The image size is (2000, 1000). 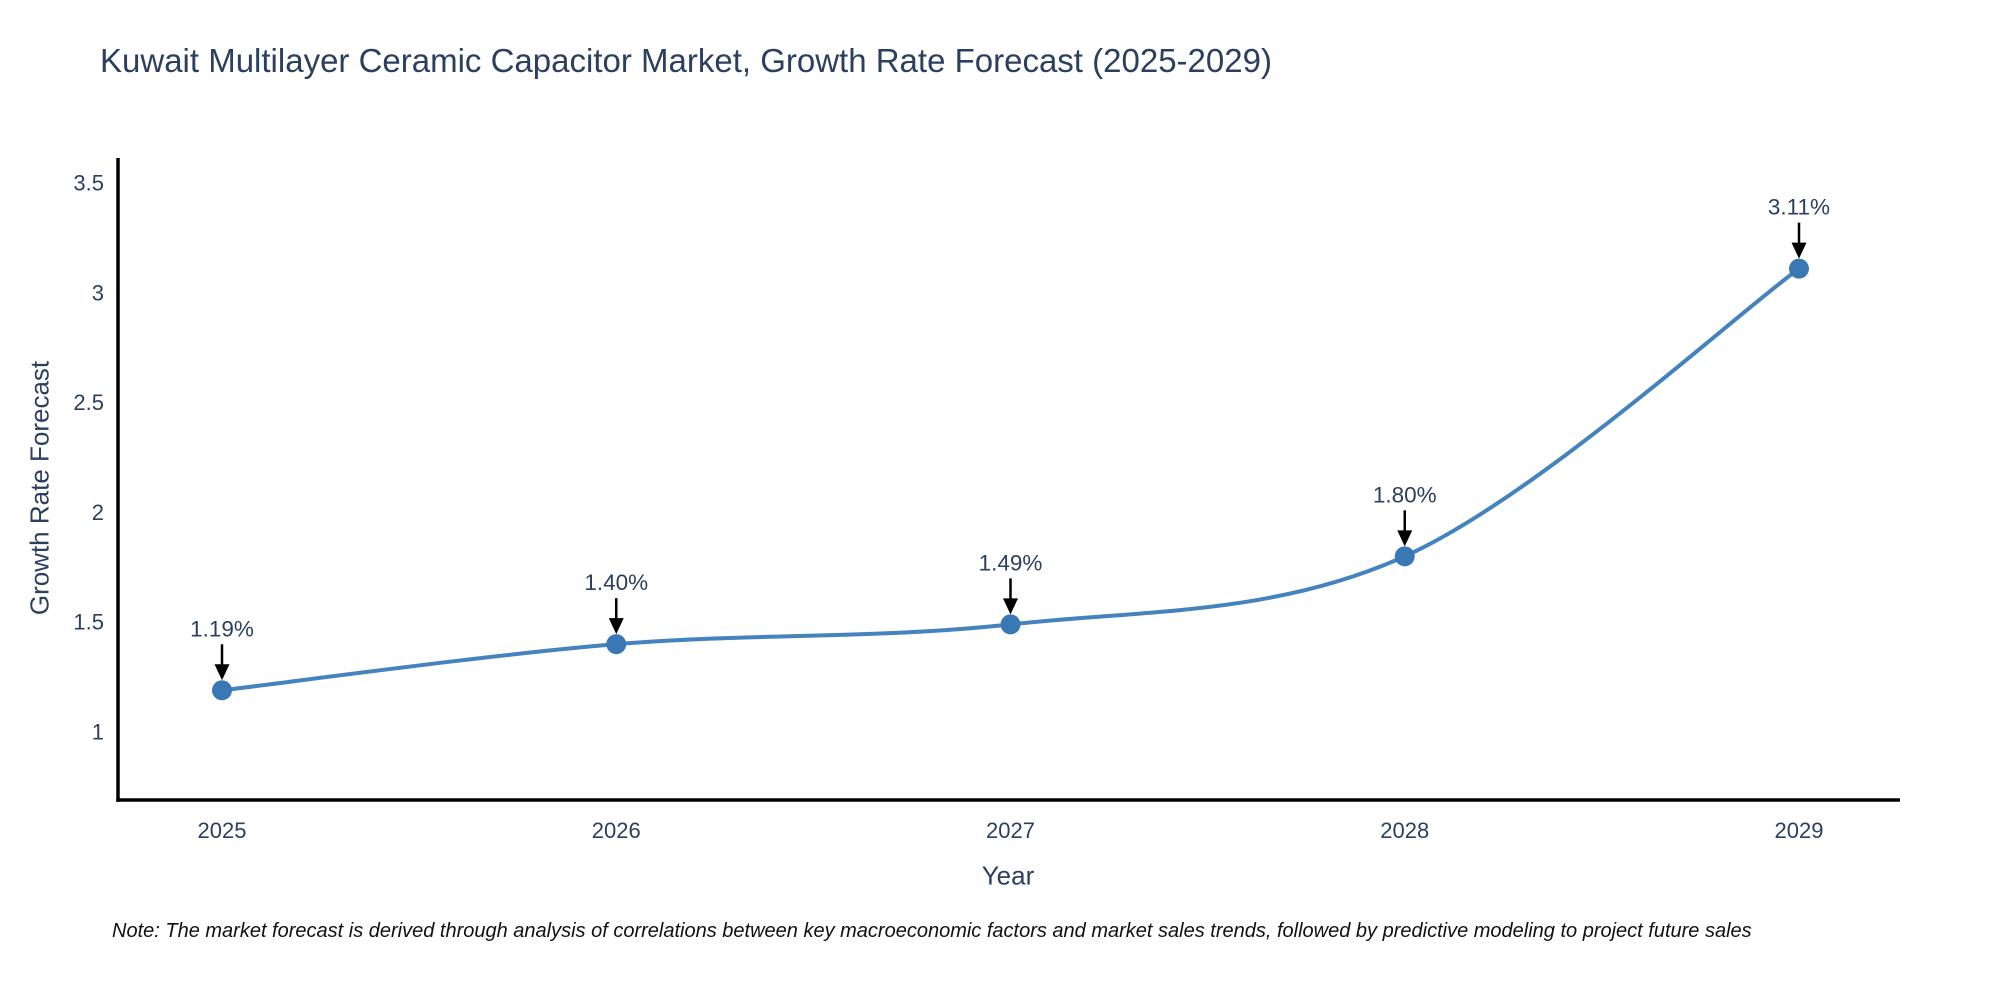 What do you see at coordinates (88, 622) in the screenshot?
I see `y-tick-label: 1.5` at bounding box center [88, 622].